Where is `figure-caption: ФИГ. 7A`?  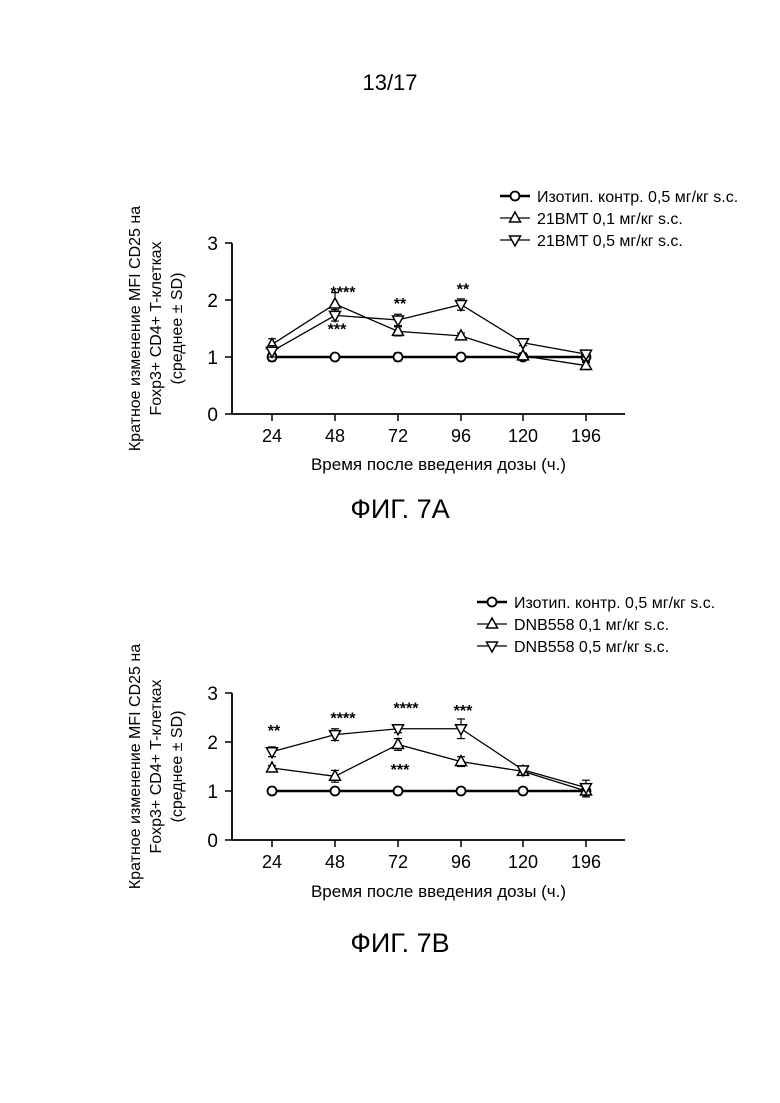
figure-caption: ФИГ. 7A is located at coordinates (399, 509).